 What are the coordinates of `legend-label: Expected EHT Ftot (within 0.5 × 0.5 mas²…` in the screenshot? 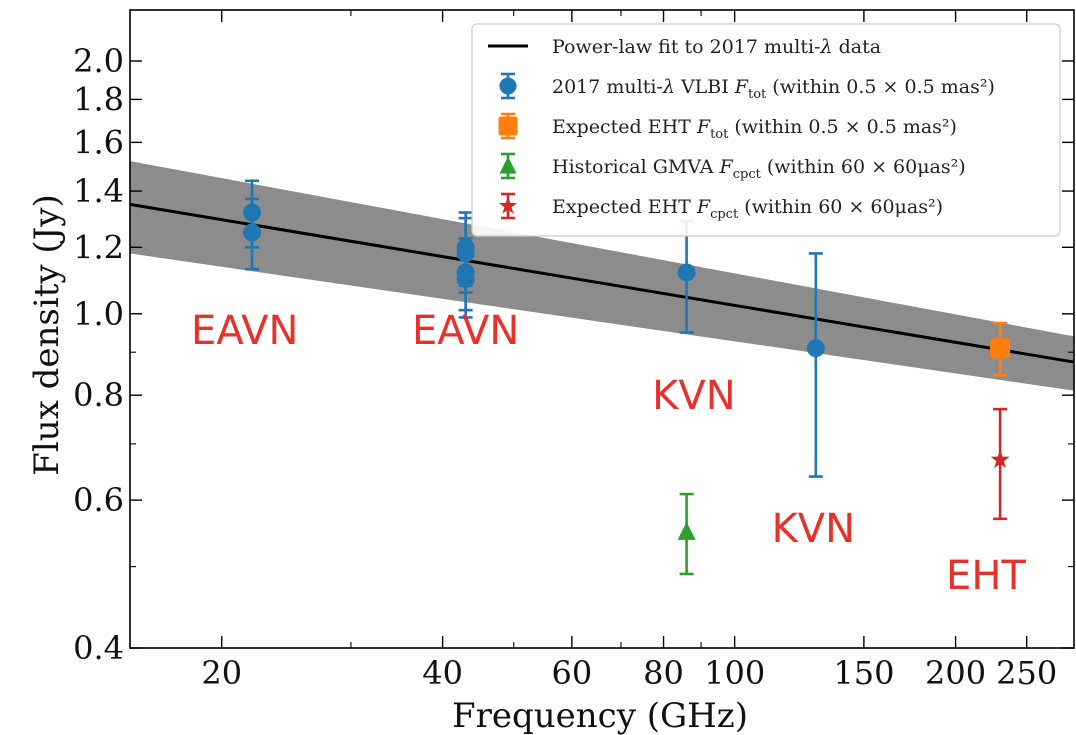 It's located at (754, 129).